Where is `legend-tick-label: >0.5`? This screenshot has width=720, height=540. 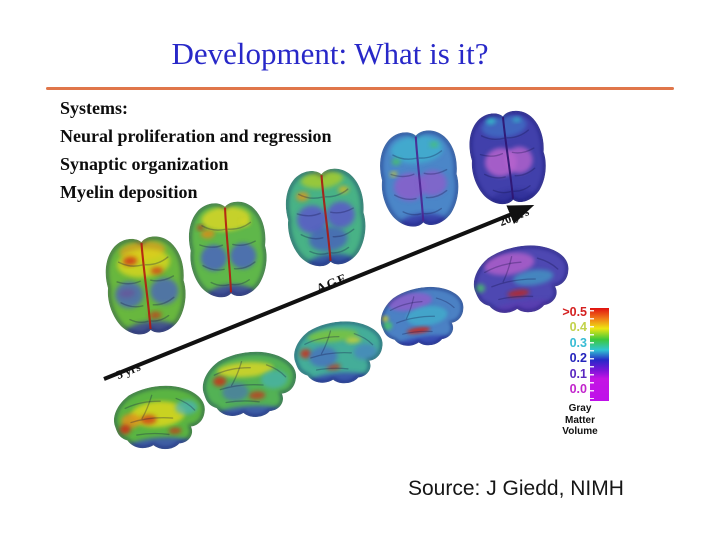 legend-tick-label: >0.5 is located at coordinates (574, 312).